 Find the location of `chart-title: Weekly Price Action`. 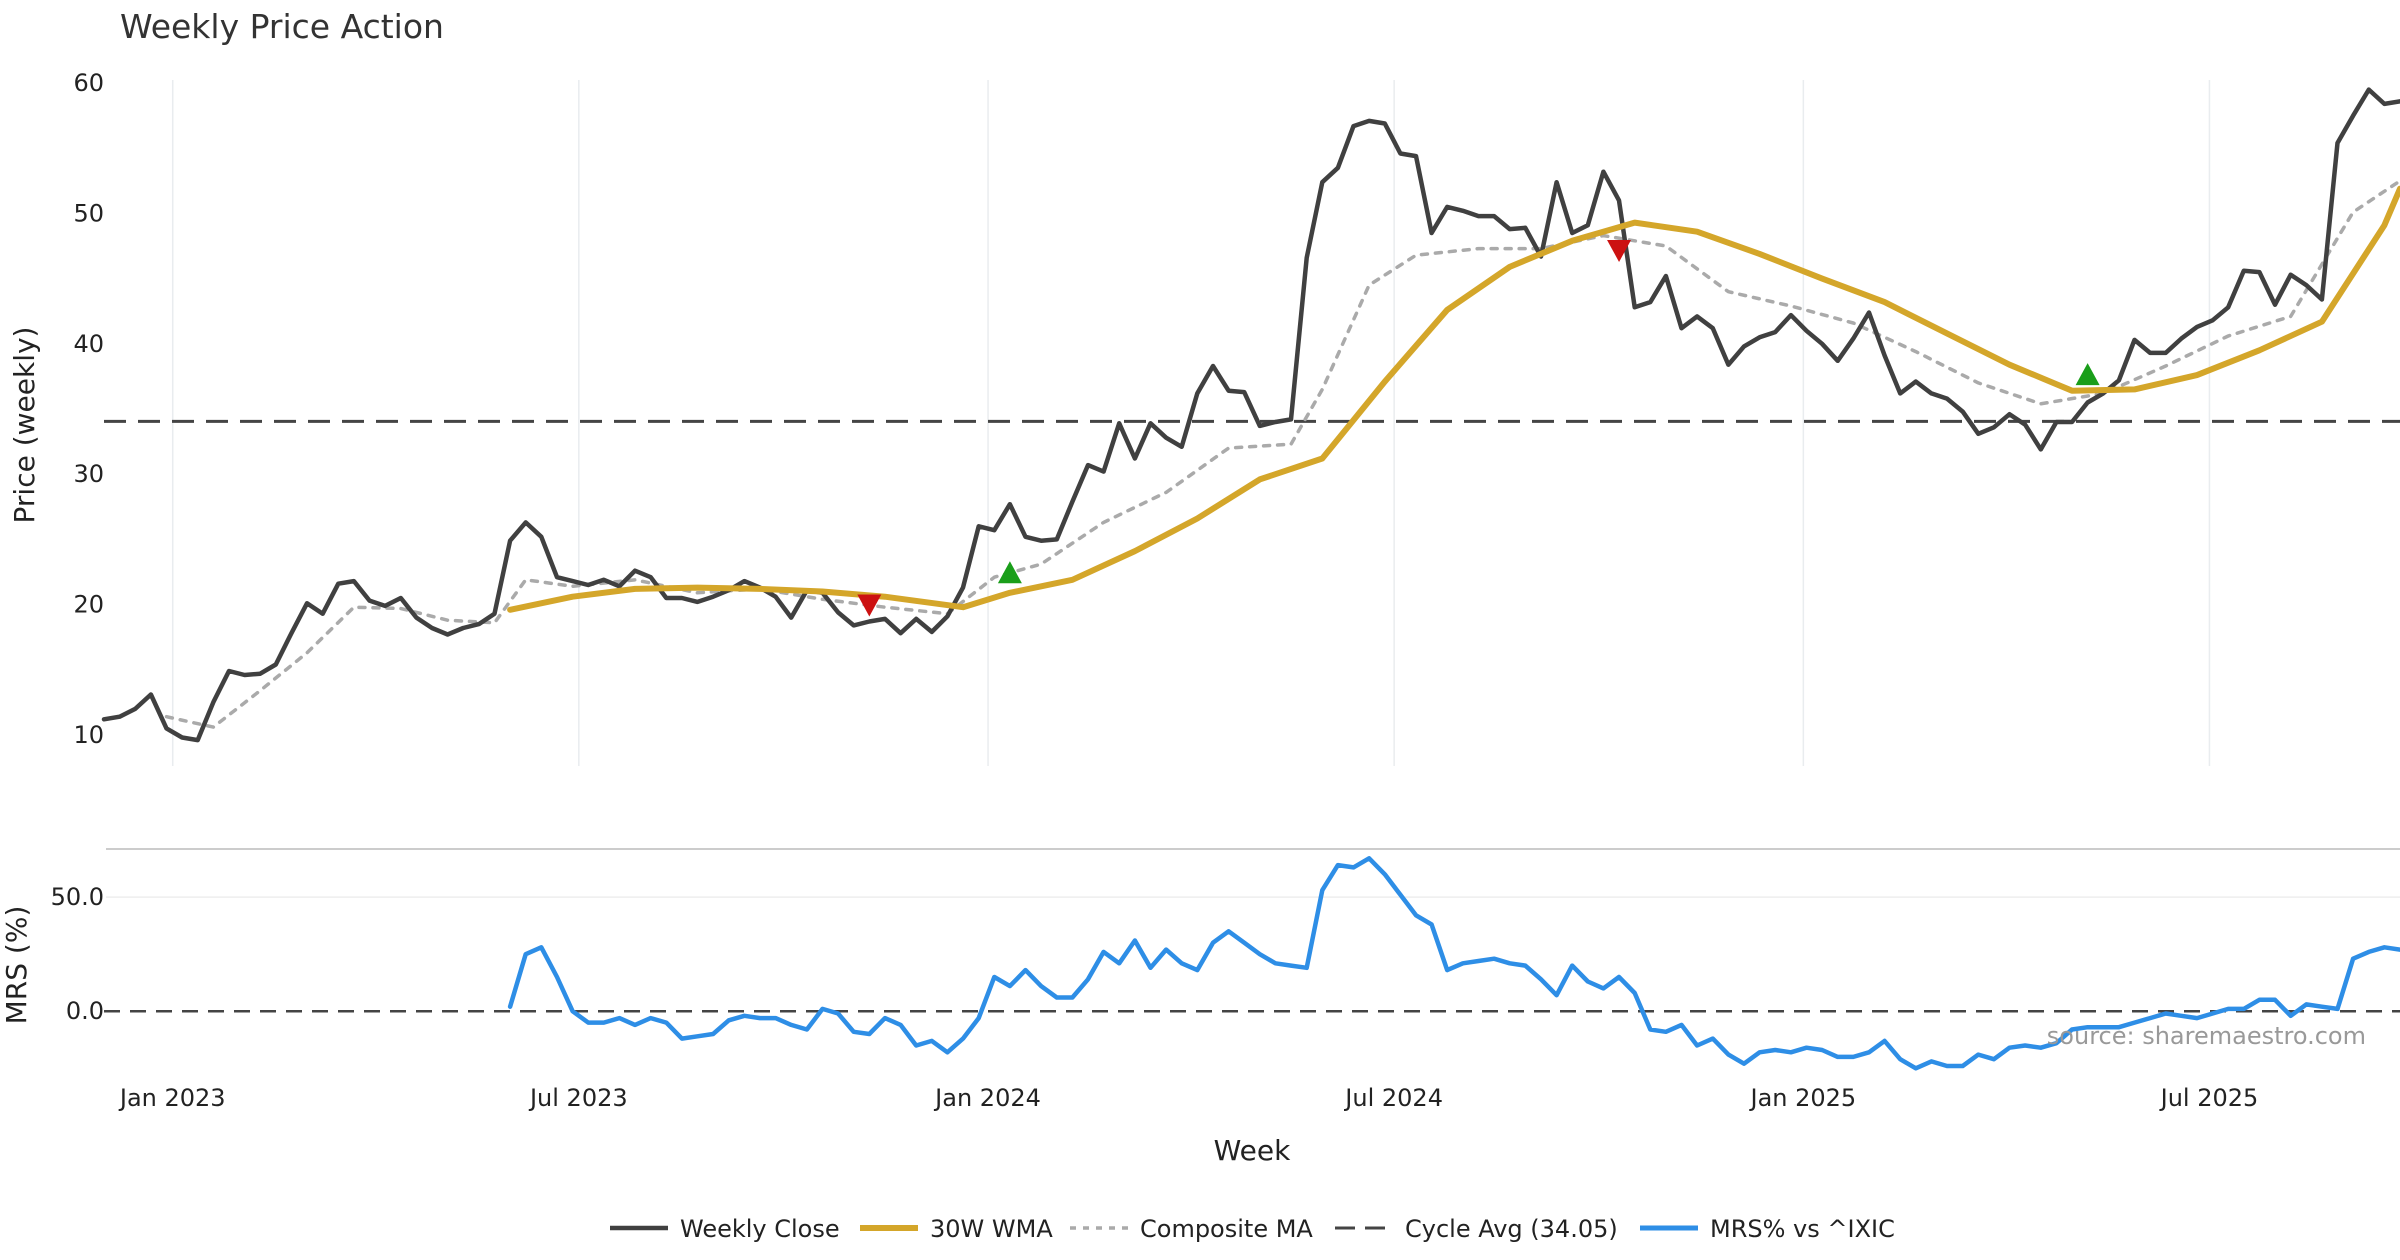

chart-title: Weekly Price Action is located at coordinates (282, 26).